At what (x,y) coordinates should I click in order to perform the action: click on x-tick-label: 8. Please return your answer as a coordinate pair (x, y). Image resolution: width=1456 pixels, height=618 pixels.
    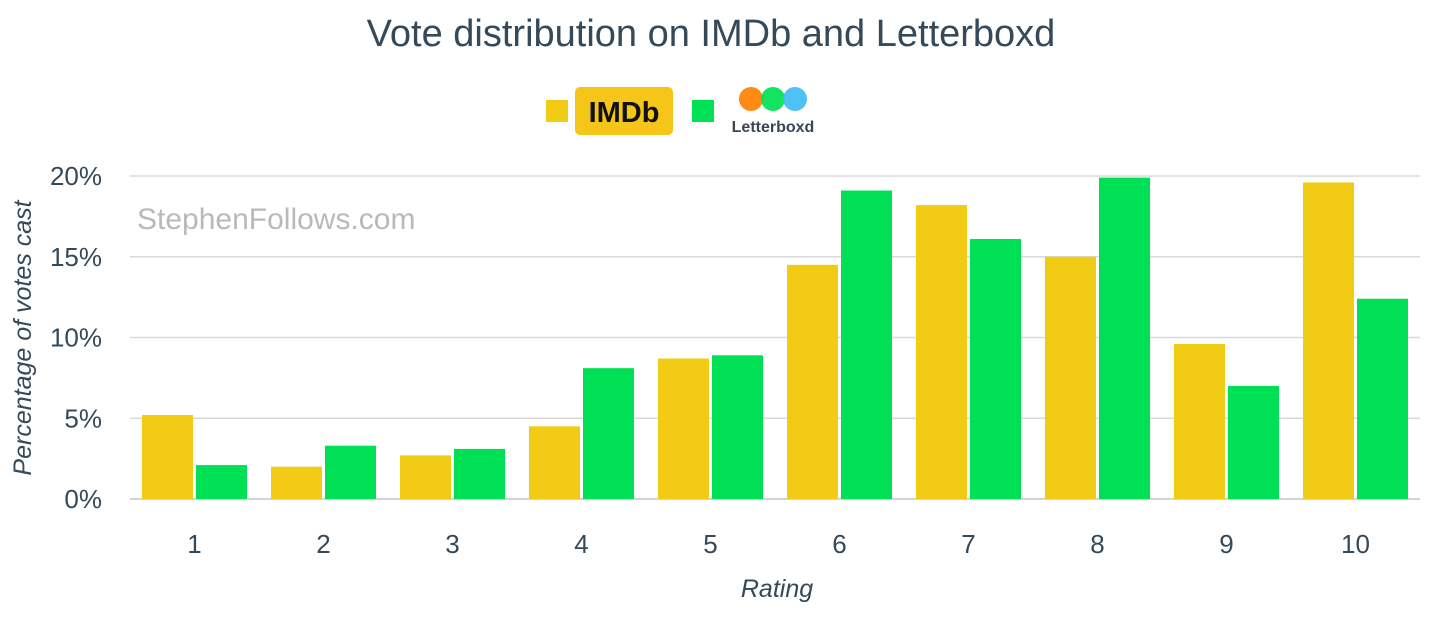
    Looking at the image, I should click on (1097, 544).